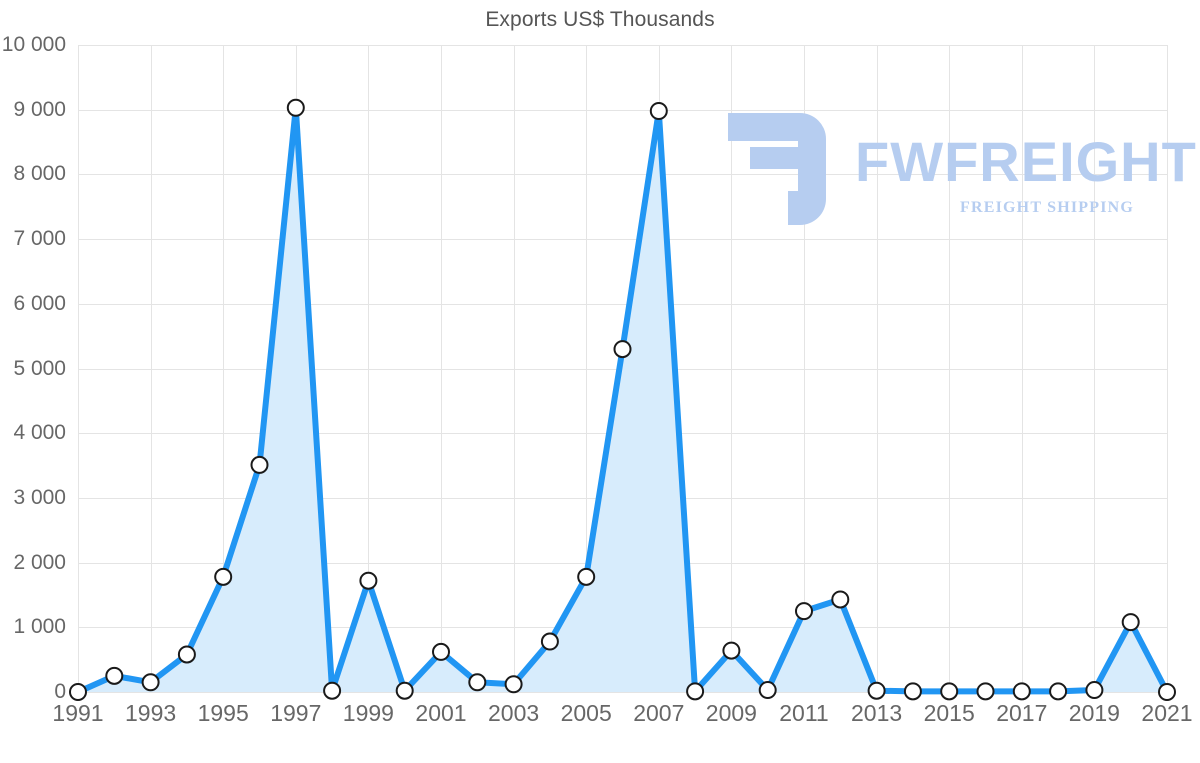 The image size is (1200, 763). I want to click on y-axis-tick-label: 5 000, so click(39, 368).